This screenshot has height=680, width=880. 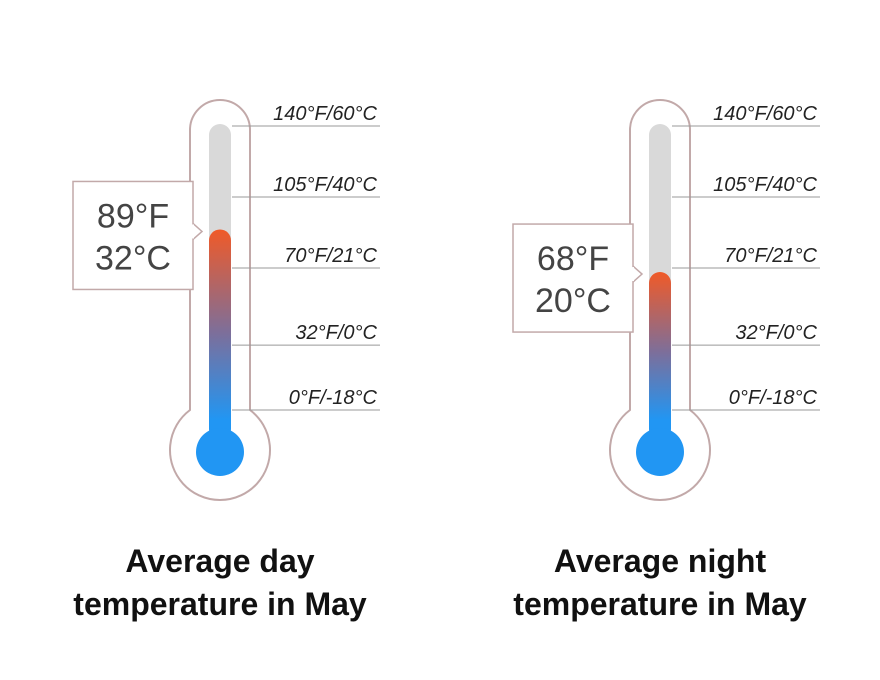 I want to click on chart-title: Average night temperature in May, so click(x=660, y=582).